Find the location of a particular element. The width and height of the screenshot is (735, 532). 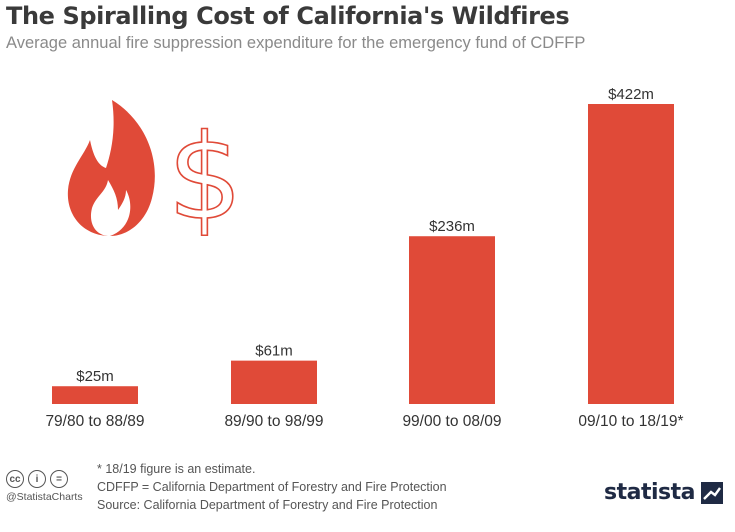

category-label-1: 79/80 to 88/89 is located at coordinates (94, 421).